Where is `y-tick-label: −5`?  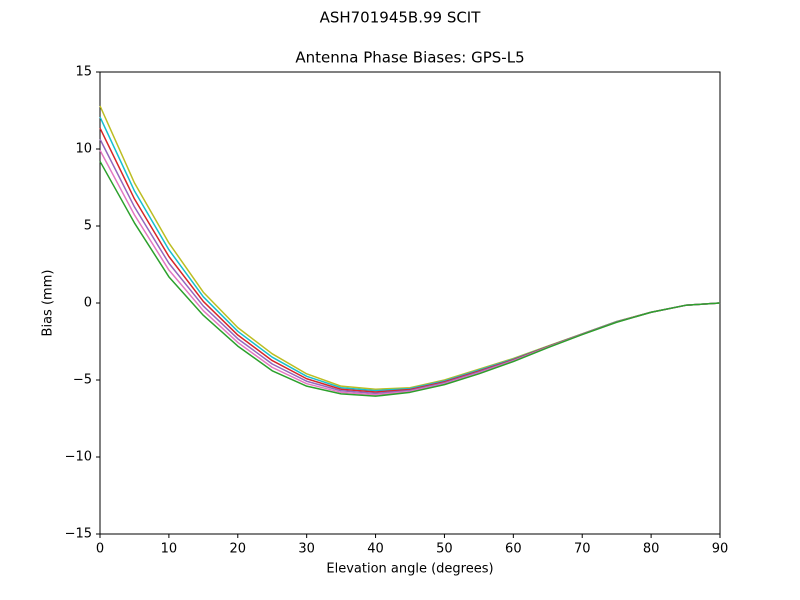 y-tick-label: −5 is located at coordinates (82, 380).